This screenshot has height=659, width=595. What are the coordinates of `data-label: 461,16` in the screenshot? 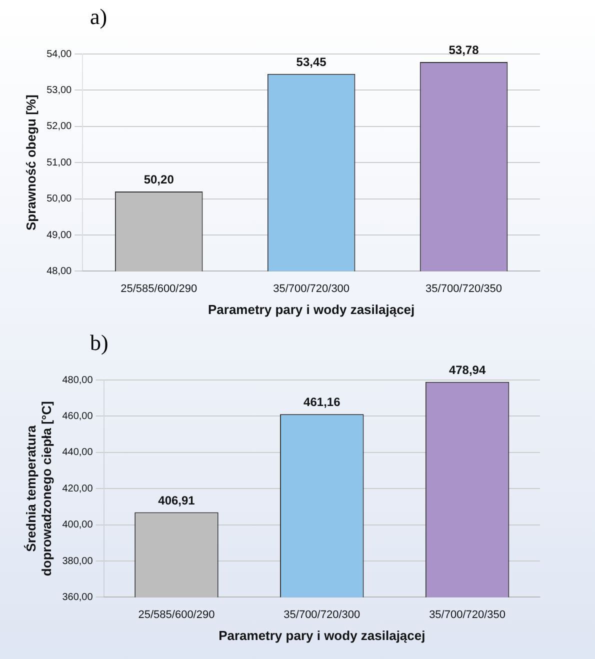 It's located at (322, 402).